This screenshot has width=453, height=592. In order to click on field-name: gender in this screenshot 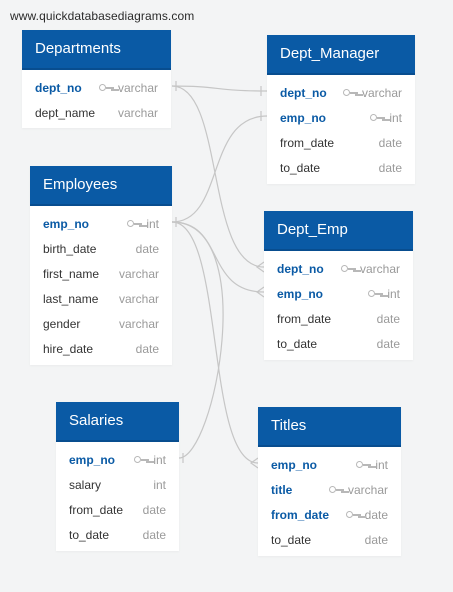, I will do `click(62, 324)`.